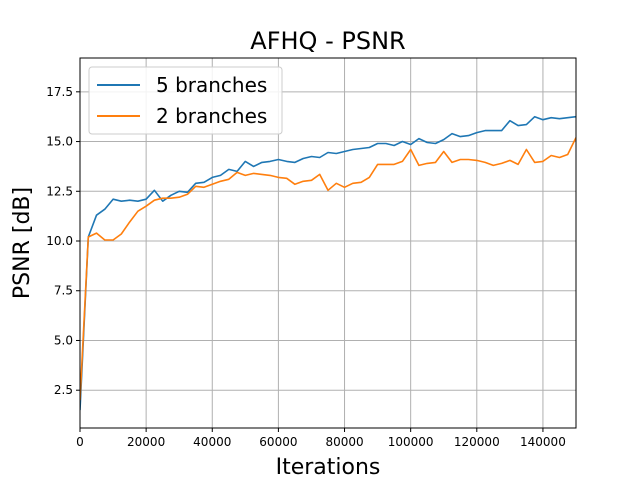 The height and width of the screenshot is (480, 640). What do you see at coordinates (59, 191) in the screenshot?
I see `y-tick-label: 12.5` at bounding box center [59, 191].